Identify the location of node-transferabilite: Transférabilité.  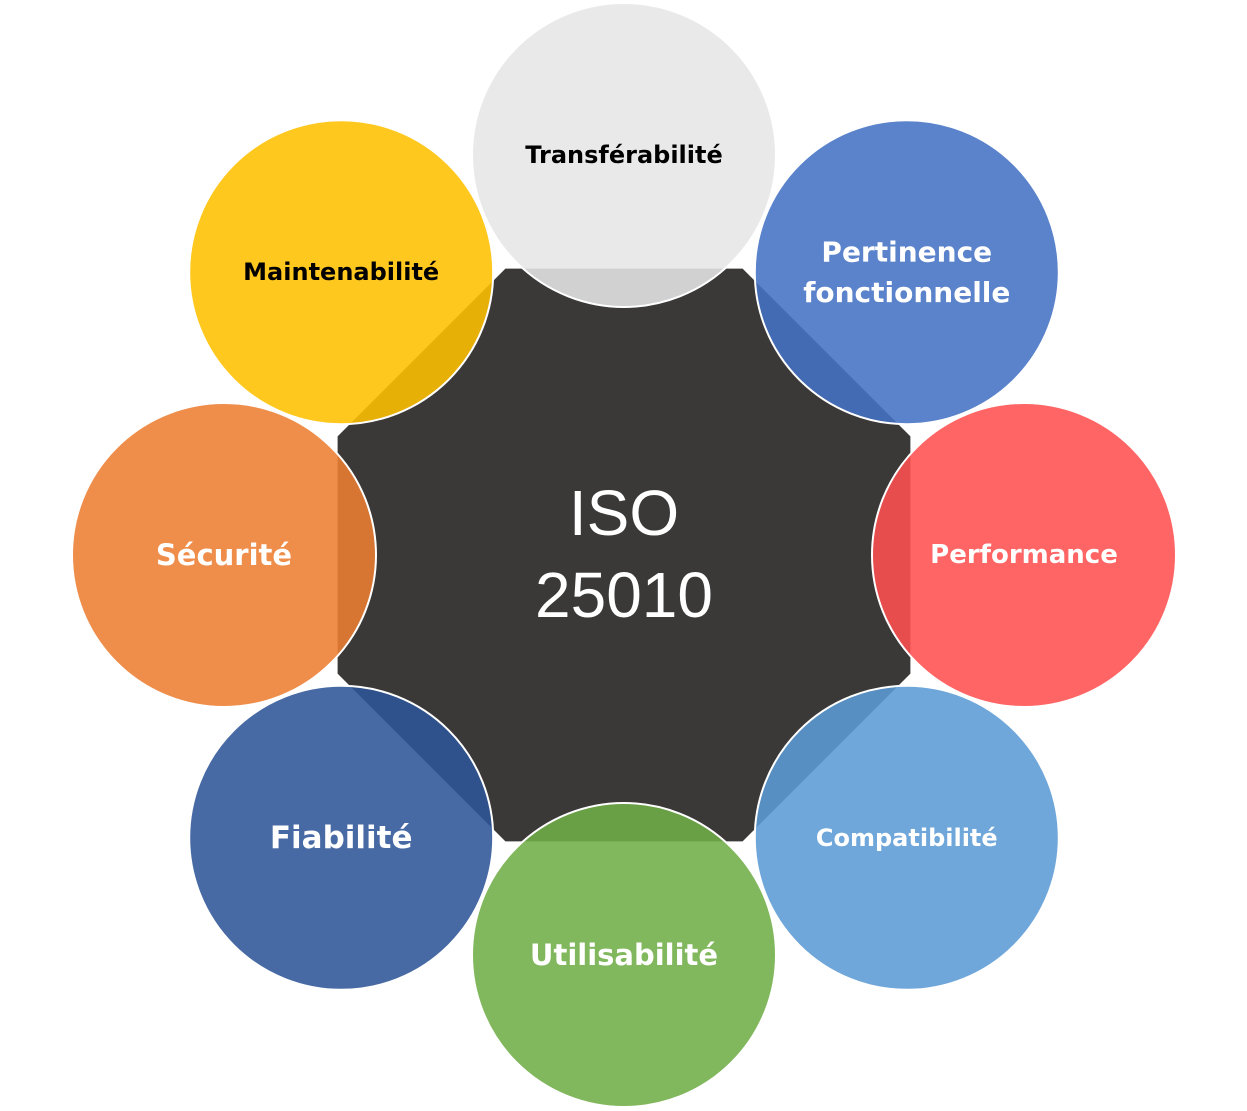
(624, 155).